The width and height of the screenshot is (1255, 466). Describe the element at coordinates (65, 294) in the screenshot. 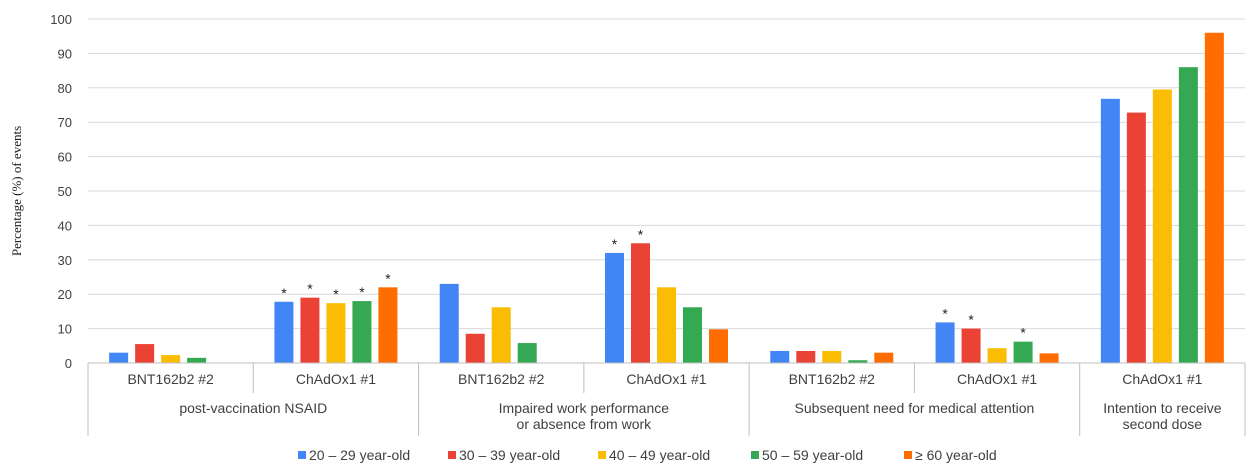

I see `y-tick-label: 20` at that location.